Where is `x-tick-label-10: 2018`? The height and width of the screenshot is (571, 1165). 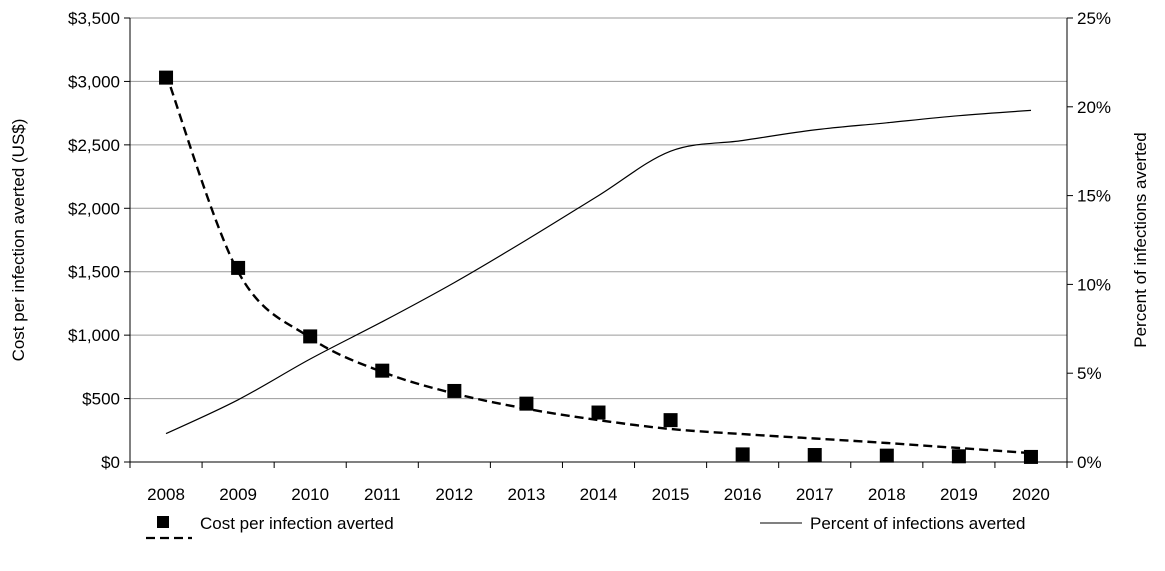
x-tick-label-10: 2018 is located at coordinates (887, 494).